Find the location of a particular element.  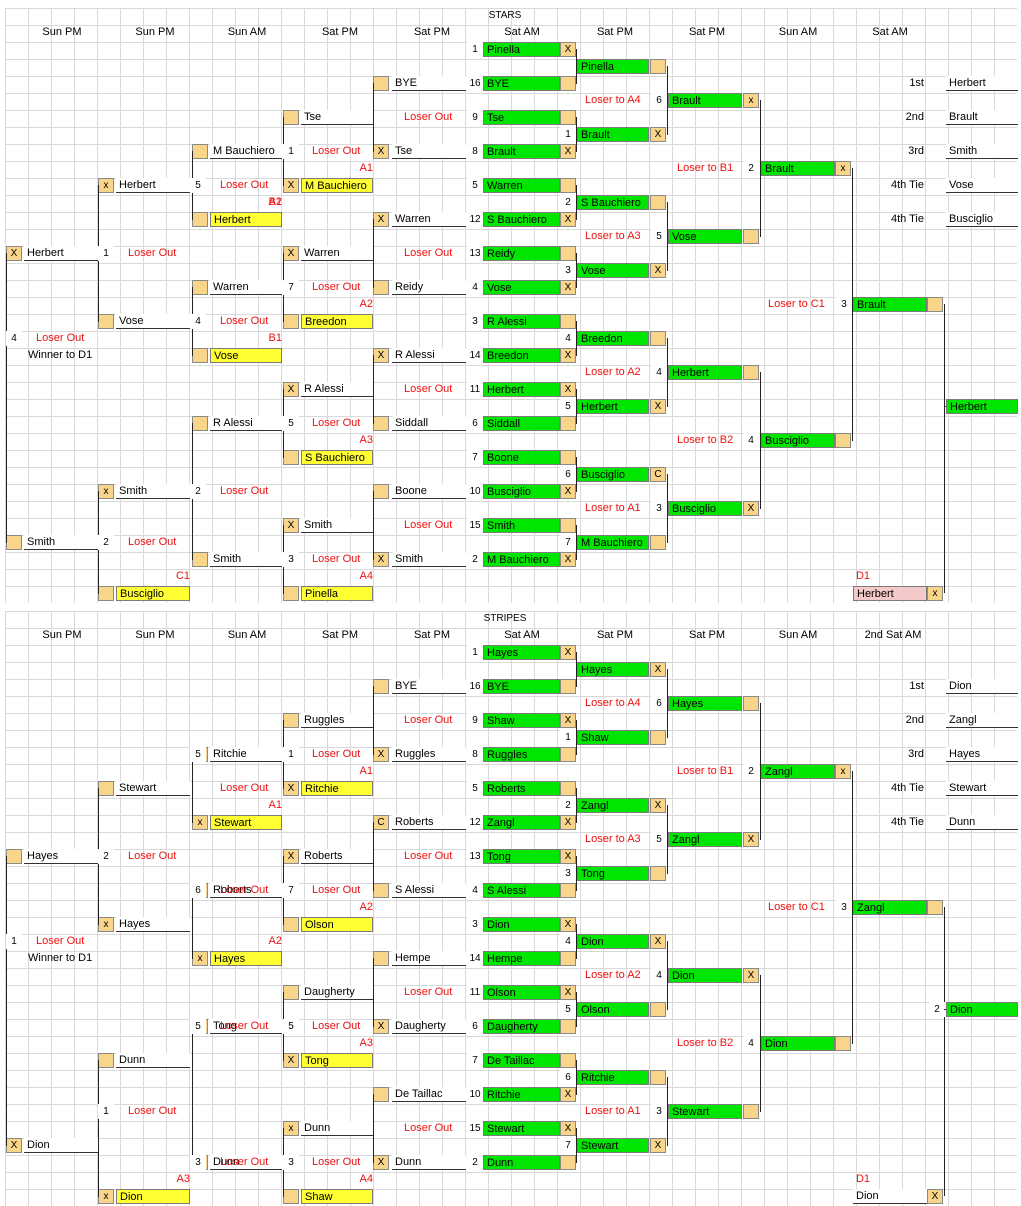

seed-player: Zangl is located at coordinates (521, 822).